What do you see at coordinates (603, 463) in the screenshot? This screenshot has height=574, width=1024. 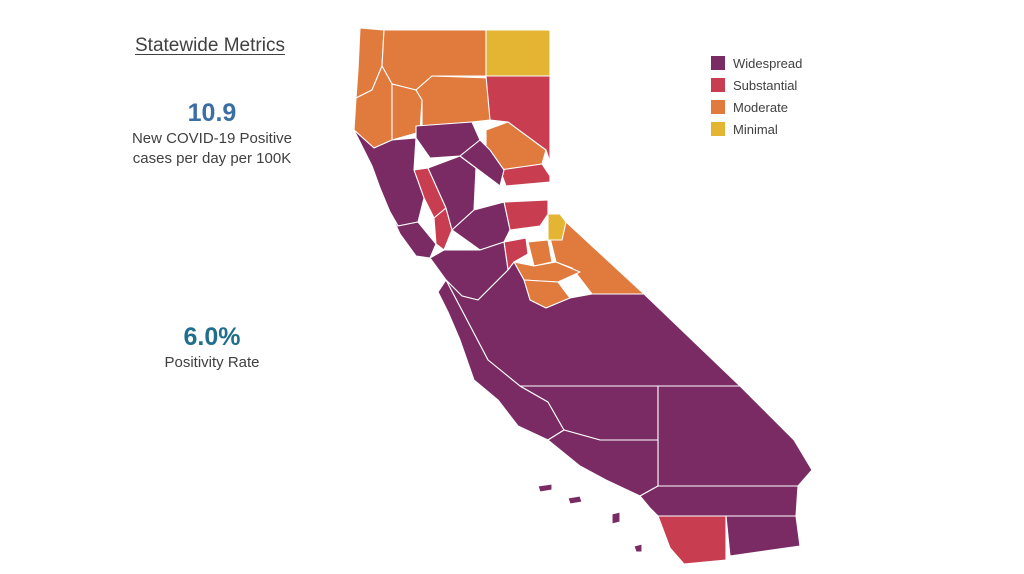 I see `county-los-angeles` at bounding box center [603, 463].